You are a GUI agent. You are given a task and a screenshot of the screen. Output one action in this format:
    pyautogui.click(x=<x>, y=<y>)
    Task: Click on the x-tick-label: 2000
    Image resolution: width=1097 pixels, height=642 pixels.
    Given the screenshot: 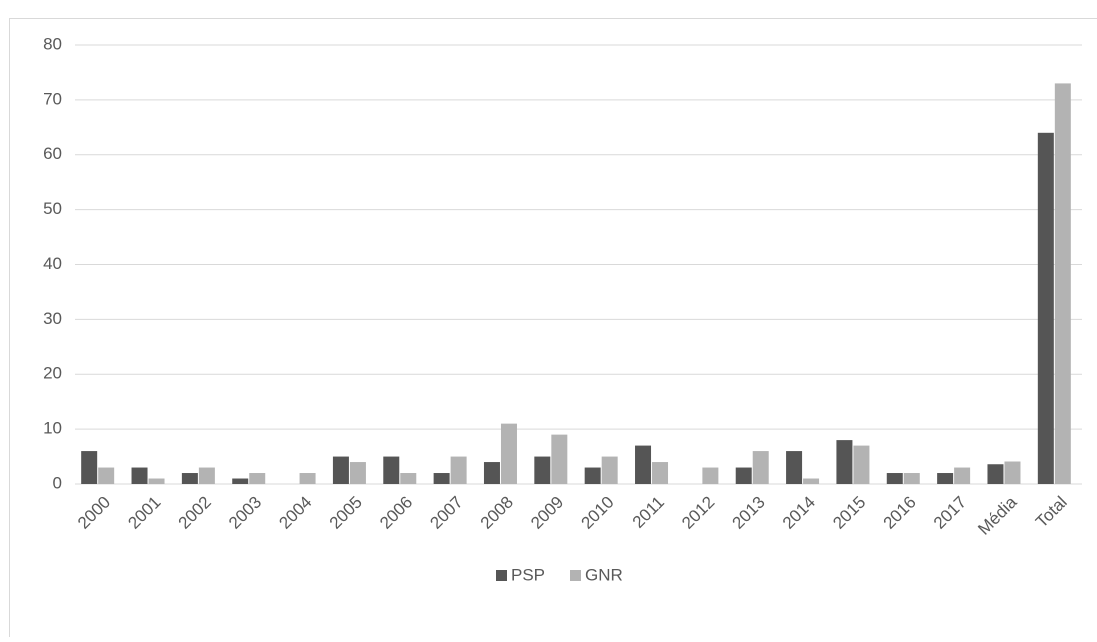 What is the action you would take?
    pyautogui.click(x=94, y=513)
    